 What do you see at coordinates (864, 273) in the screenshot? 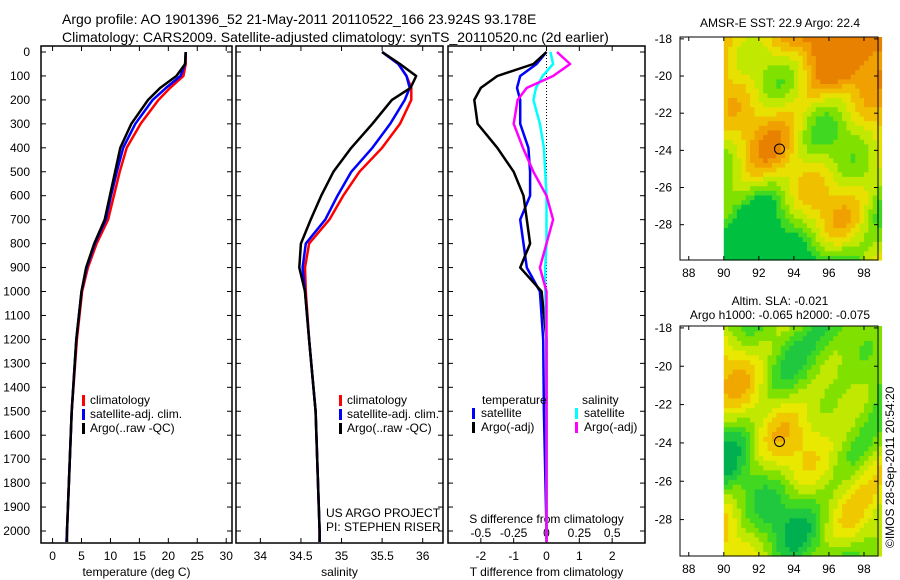
I see `lon-tick-label: 98` at bounding box center [864, 273].